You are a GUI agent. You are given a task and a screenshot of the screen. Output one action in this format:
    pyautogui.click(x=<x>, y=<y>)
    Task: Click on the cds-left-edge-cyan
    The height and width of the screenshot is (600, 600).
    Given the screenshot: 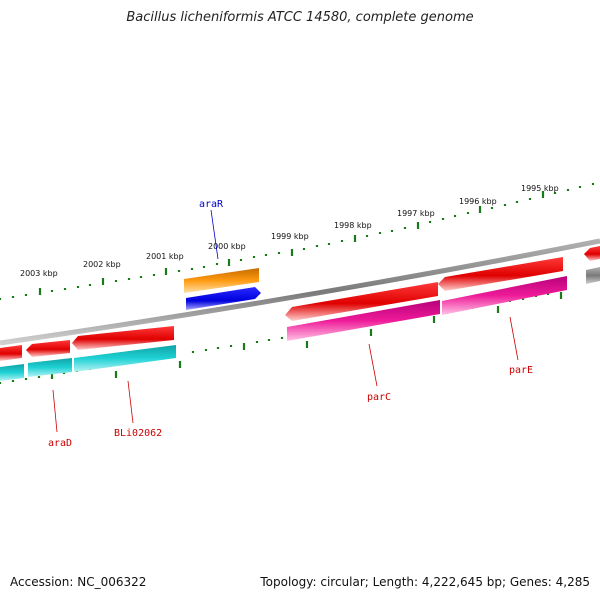 What is the action you would take?
    pyautogui.click(x=12, y=372)
    